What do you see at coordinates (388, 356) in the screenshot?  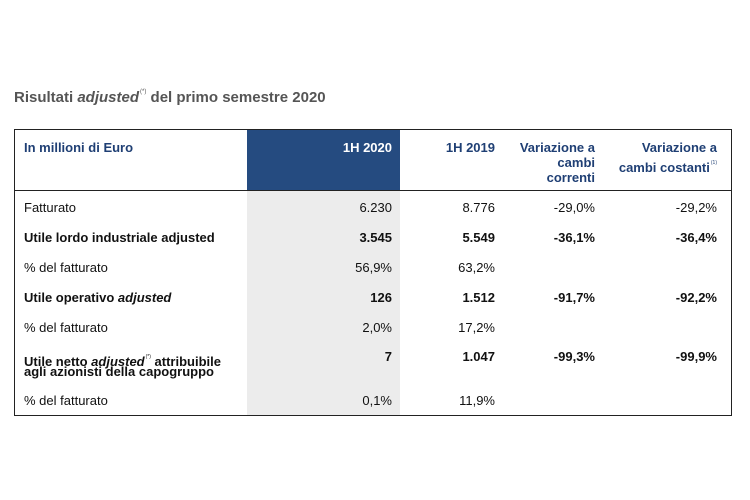 I see `value-1h2020: 7` at bounding box center [388, 356].